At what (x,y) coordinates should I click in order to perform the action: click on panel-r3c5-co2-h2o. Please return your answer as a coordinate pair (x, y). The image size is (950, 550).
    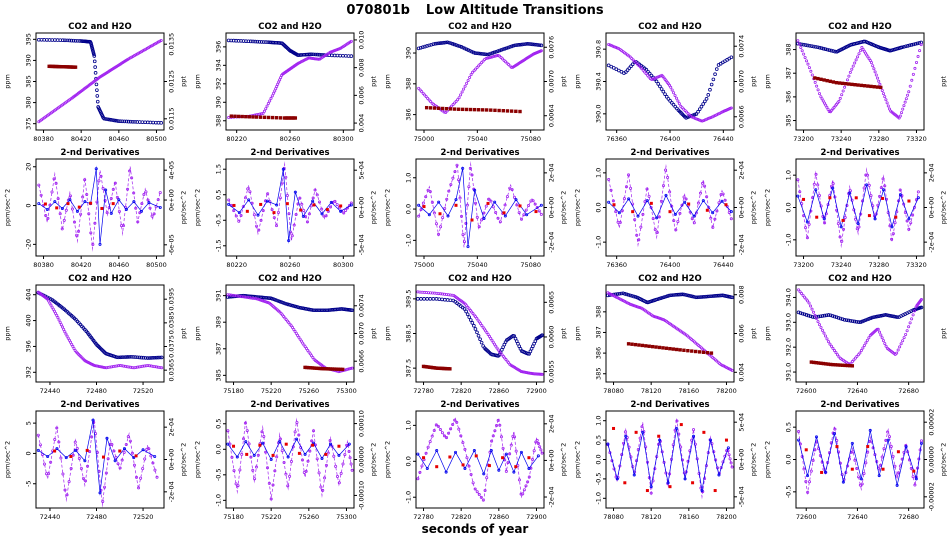
    Looking at the image, I should click on (855, 335).